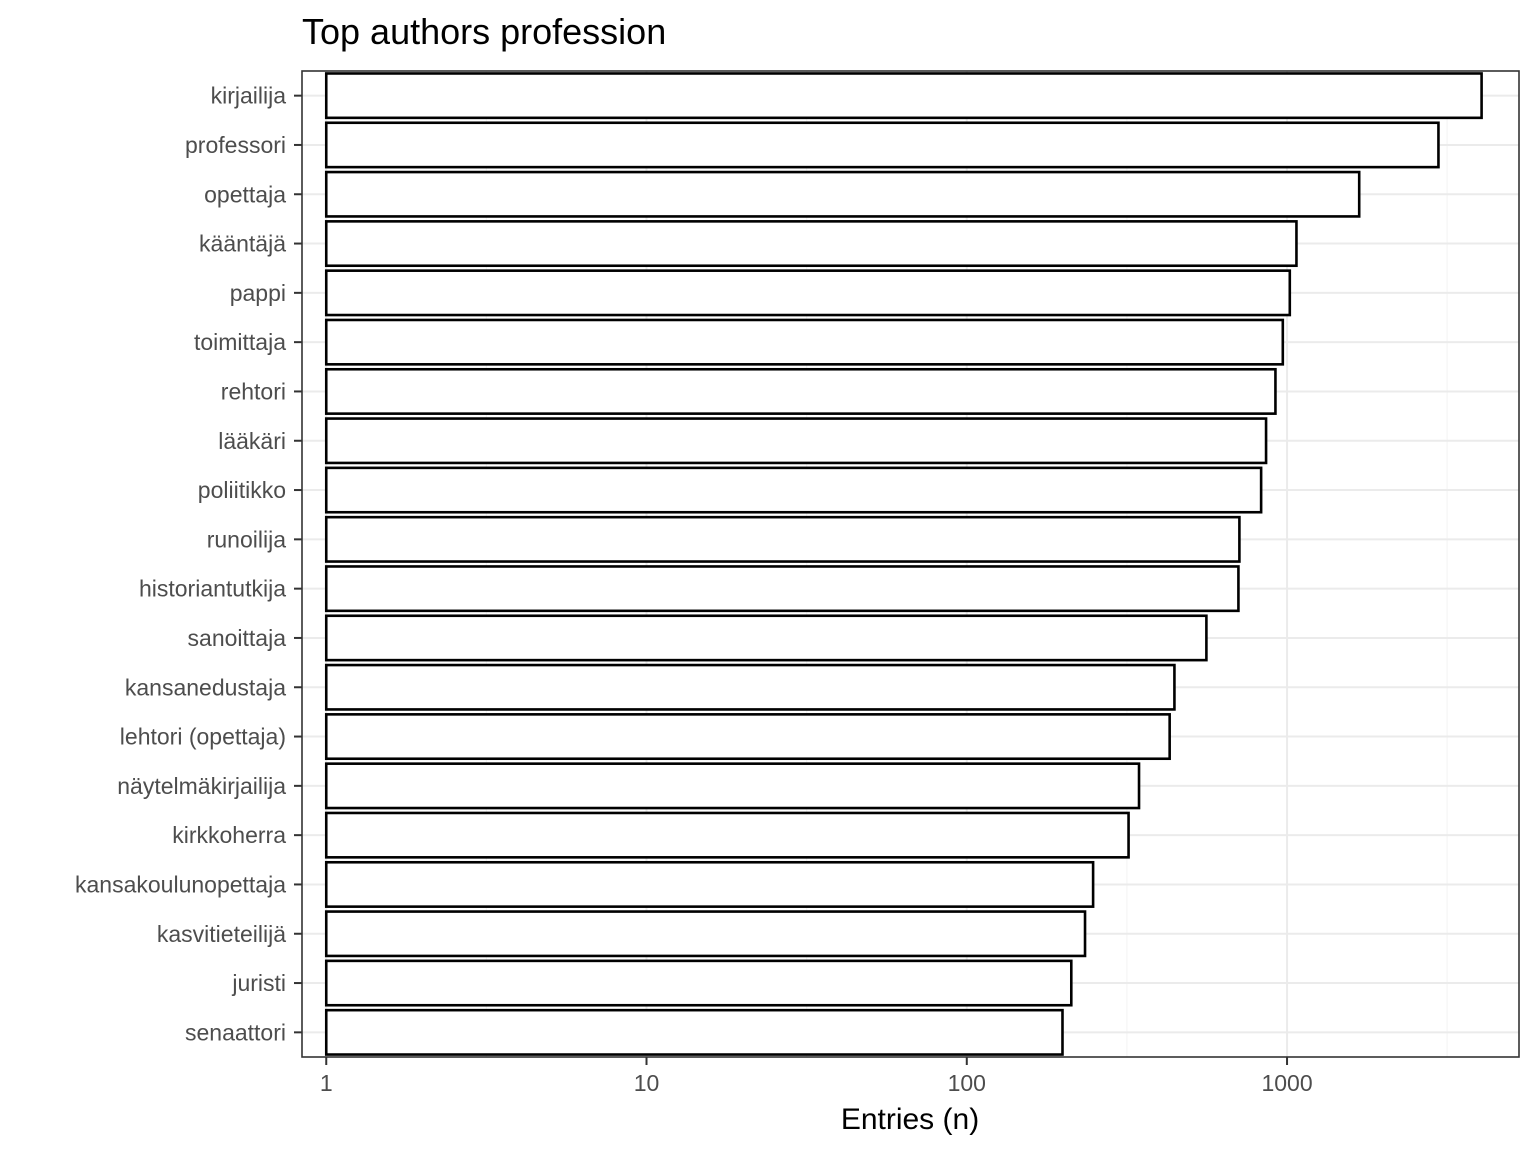  What do you see at coordinates (203, 737) in the screenshot?
I see `y-tick-label: lehtori (opettaja)` at bounding box center [203, 737].